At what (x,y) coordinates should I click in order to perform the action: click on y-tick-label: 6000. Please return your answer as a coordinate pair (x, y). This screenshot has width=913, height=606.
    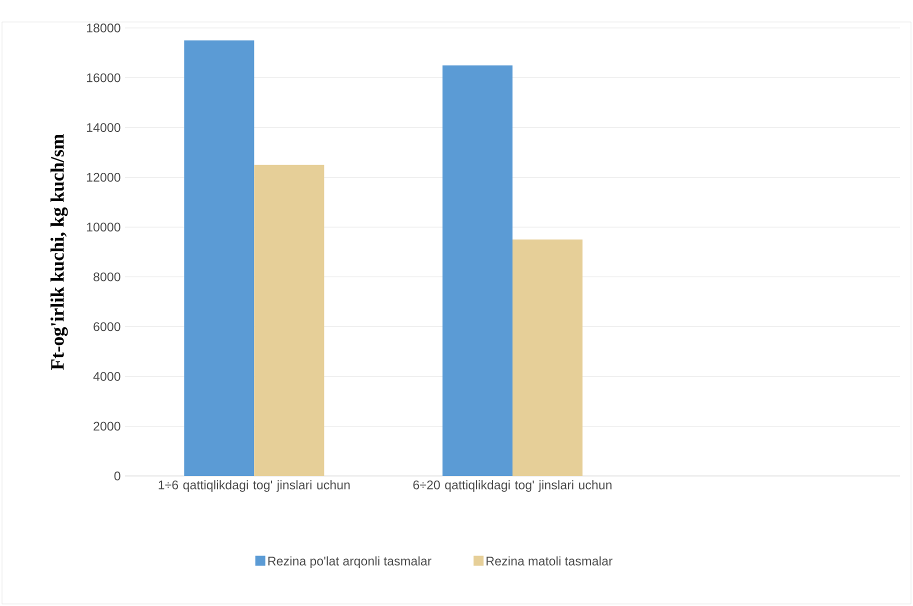
    Looking at the image, I should click on (107, 327).